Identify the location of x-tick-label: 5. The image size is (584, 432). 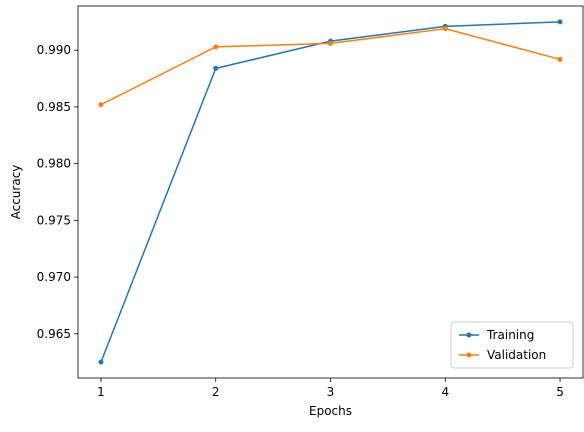
(560, 392).